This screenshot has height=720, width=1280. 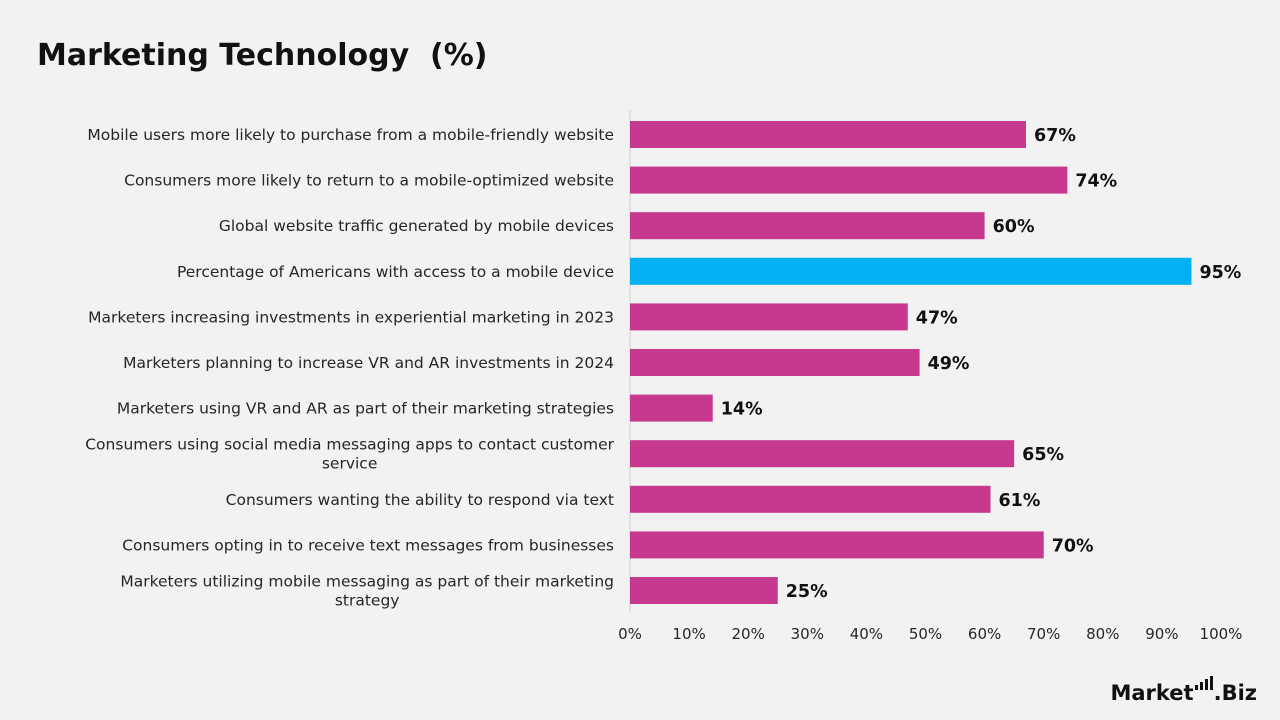 I want to click on value-label-9: 61%, so click(x=1020, y=501).